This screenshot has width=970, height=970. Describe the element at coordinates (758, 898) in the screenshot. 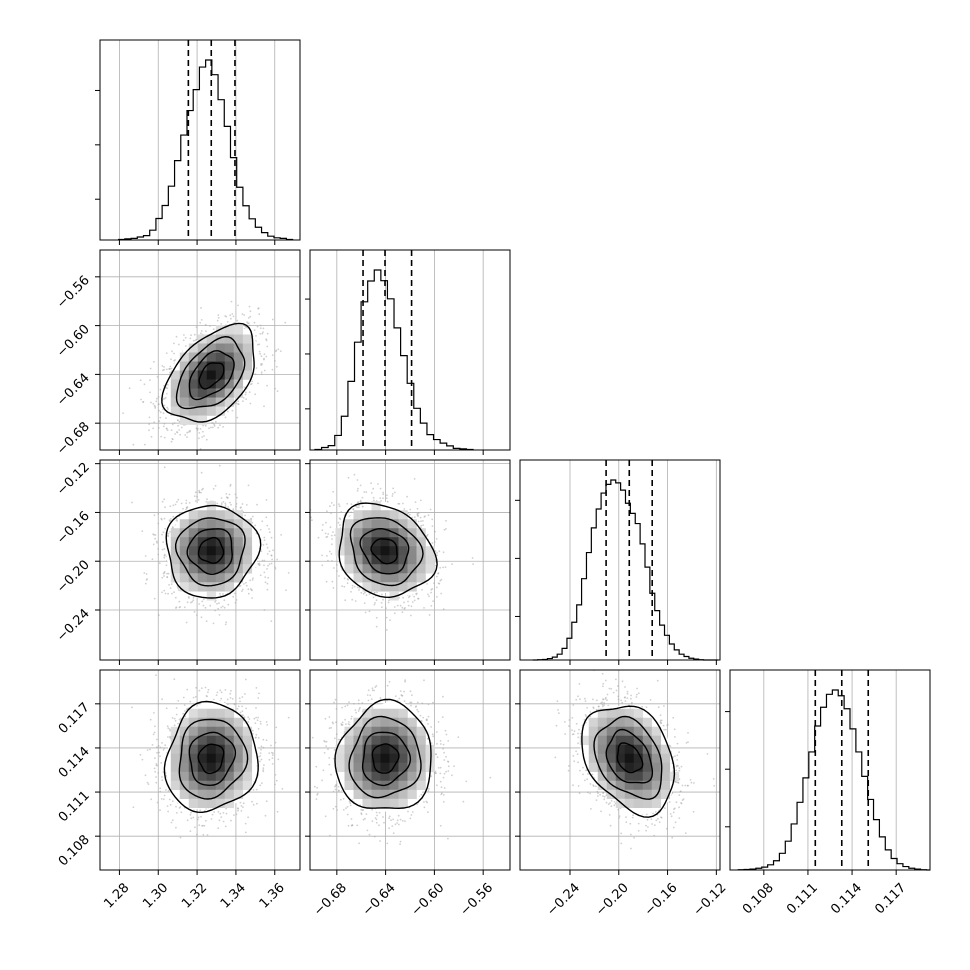

I see `x-tick-label: 0.108` at that location.